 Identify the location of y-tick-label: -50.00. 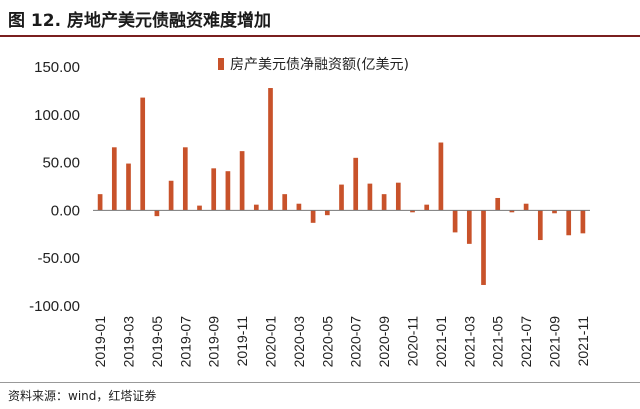
(58, 258).